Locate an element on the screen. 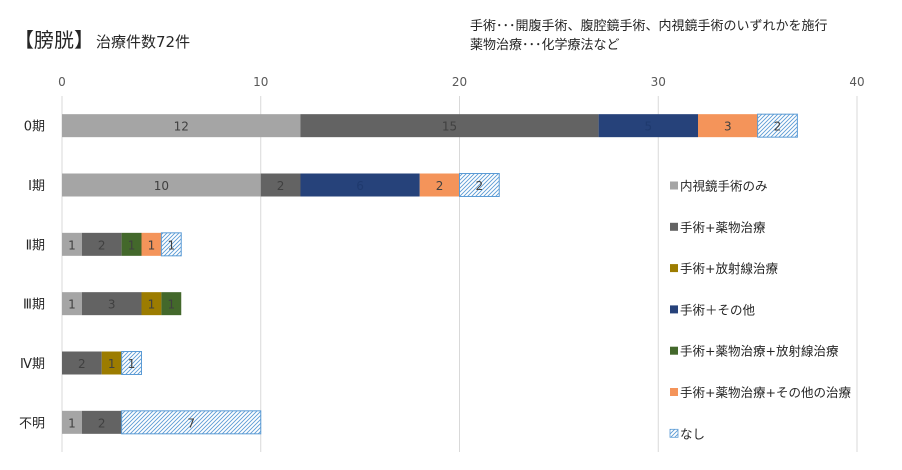 The width and height of the screenshot is (902, 470). category-label: 0期 is located at coordinates (34, 127).